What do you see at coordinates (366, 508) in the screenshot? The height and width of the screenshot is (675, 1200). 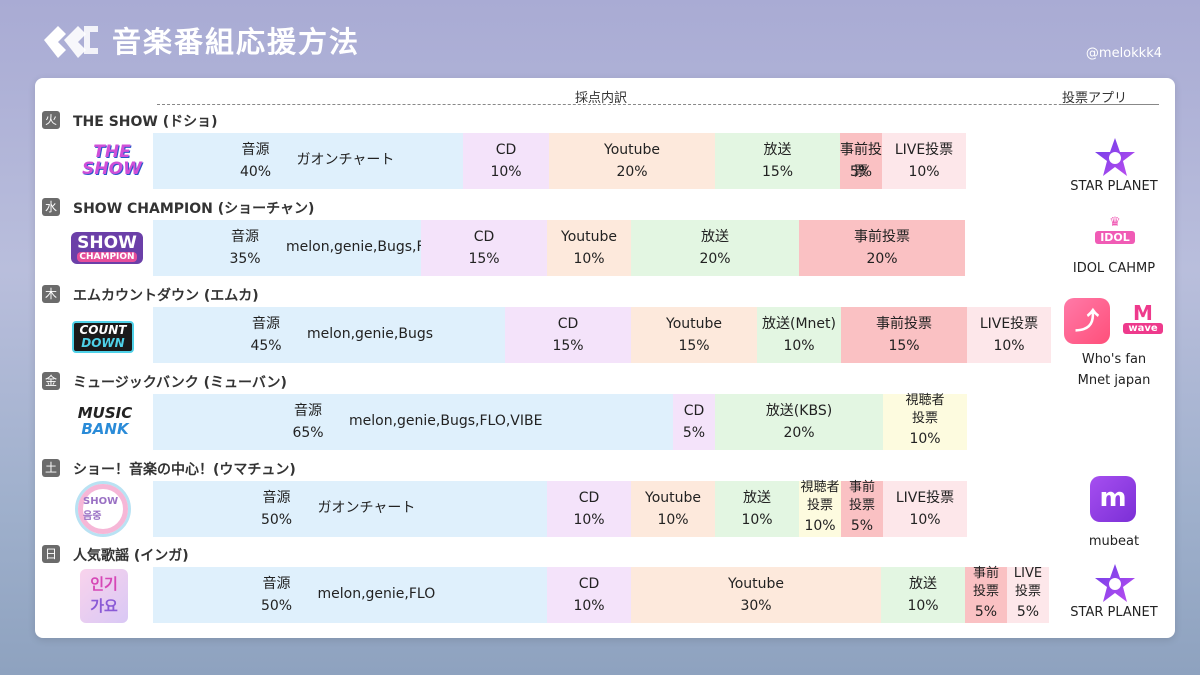 I see `source-chart-names: ガオンチャート` at bounding box center [366, 508].